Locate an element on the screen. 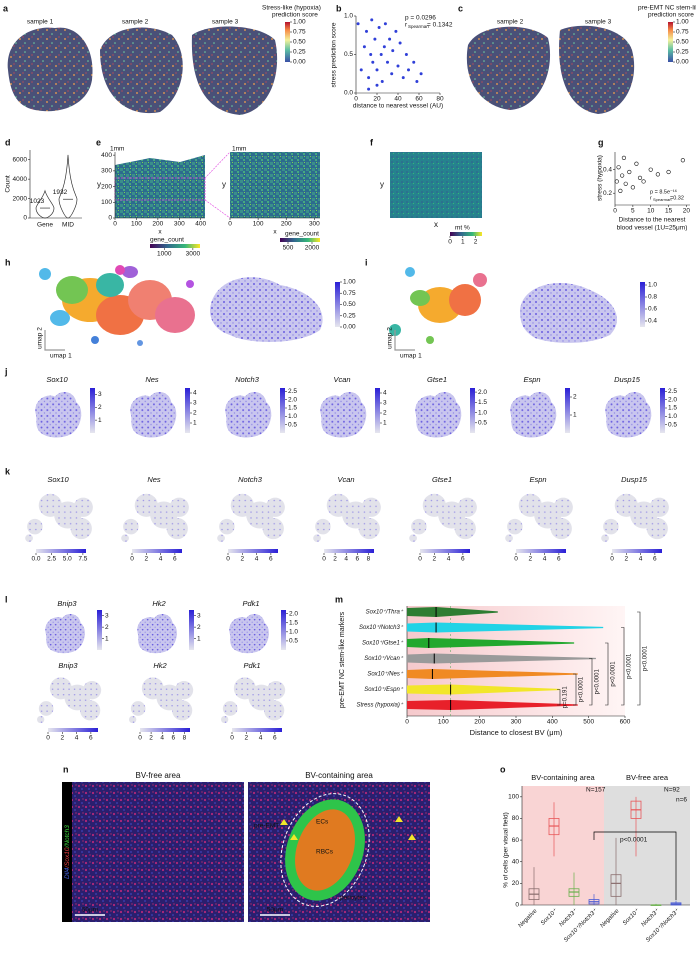 This screenshot has height=975, width=696. colorbar-title: mt % is located at coordinates (462, 228).